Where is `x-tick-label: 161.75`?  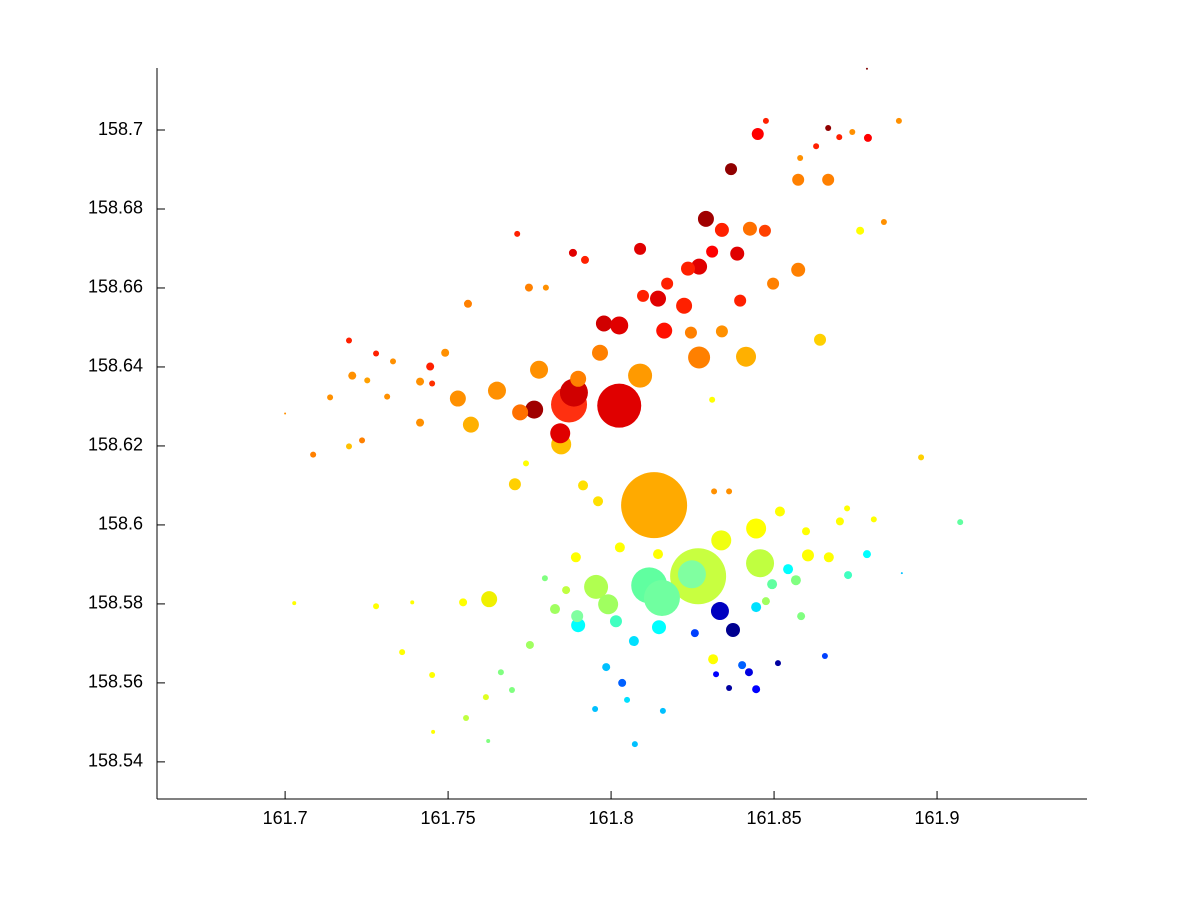
x-tick-label: 161.75 is located at coordinates (448, 818).